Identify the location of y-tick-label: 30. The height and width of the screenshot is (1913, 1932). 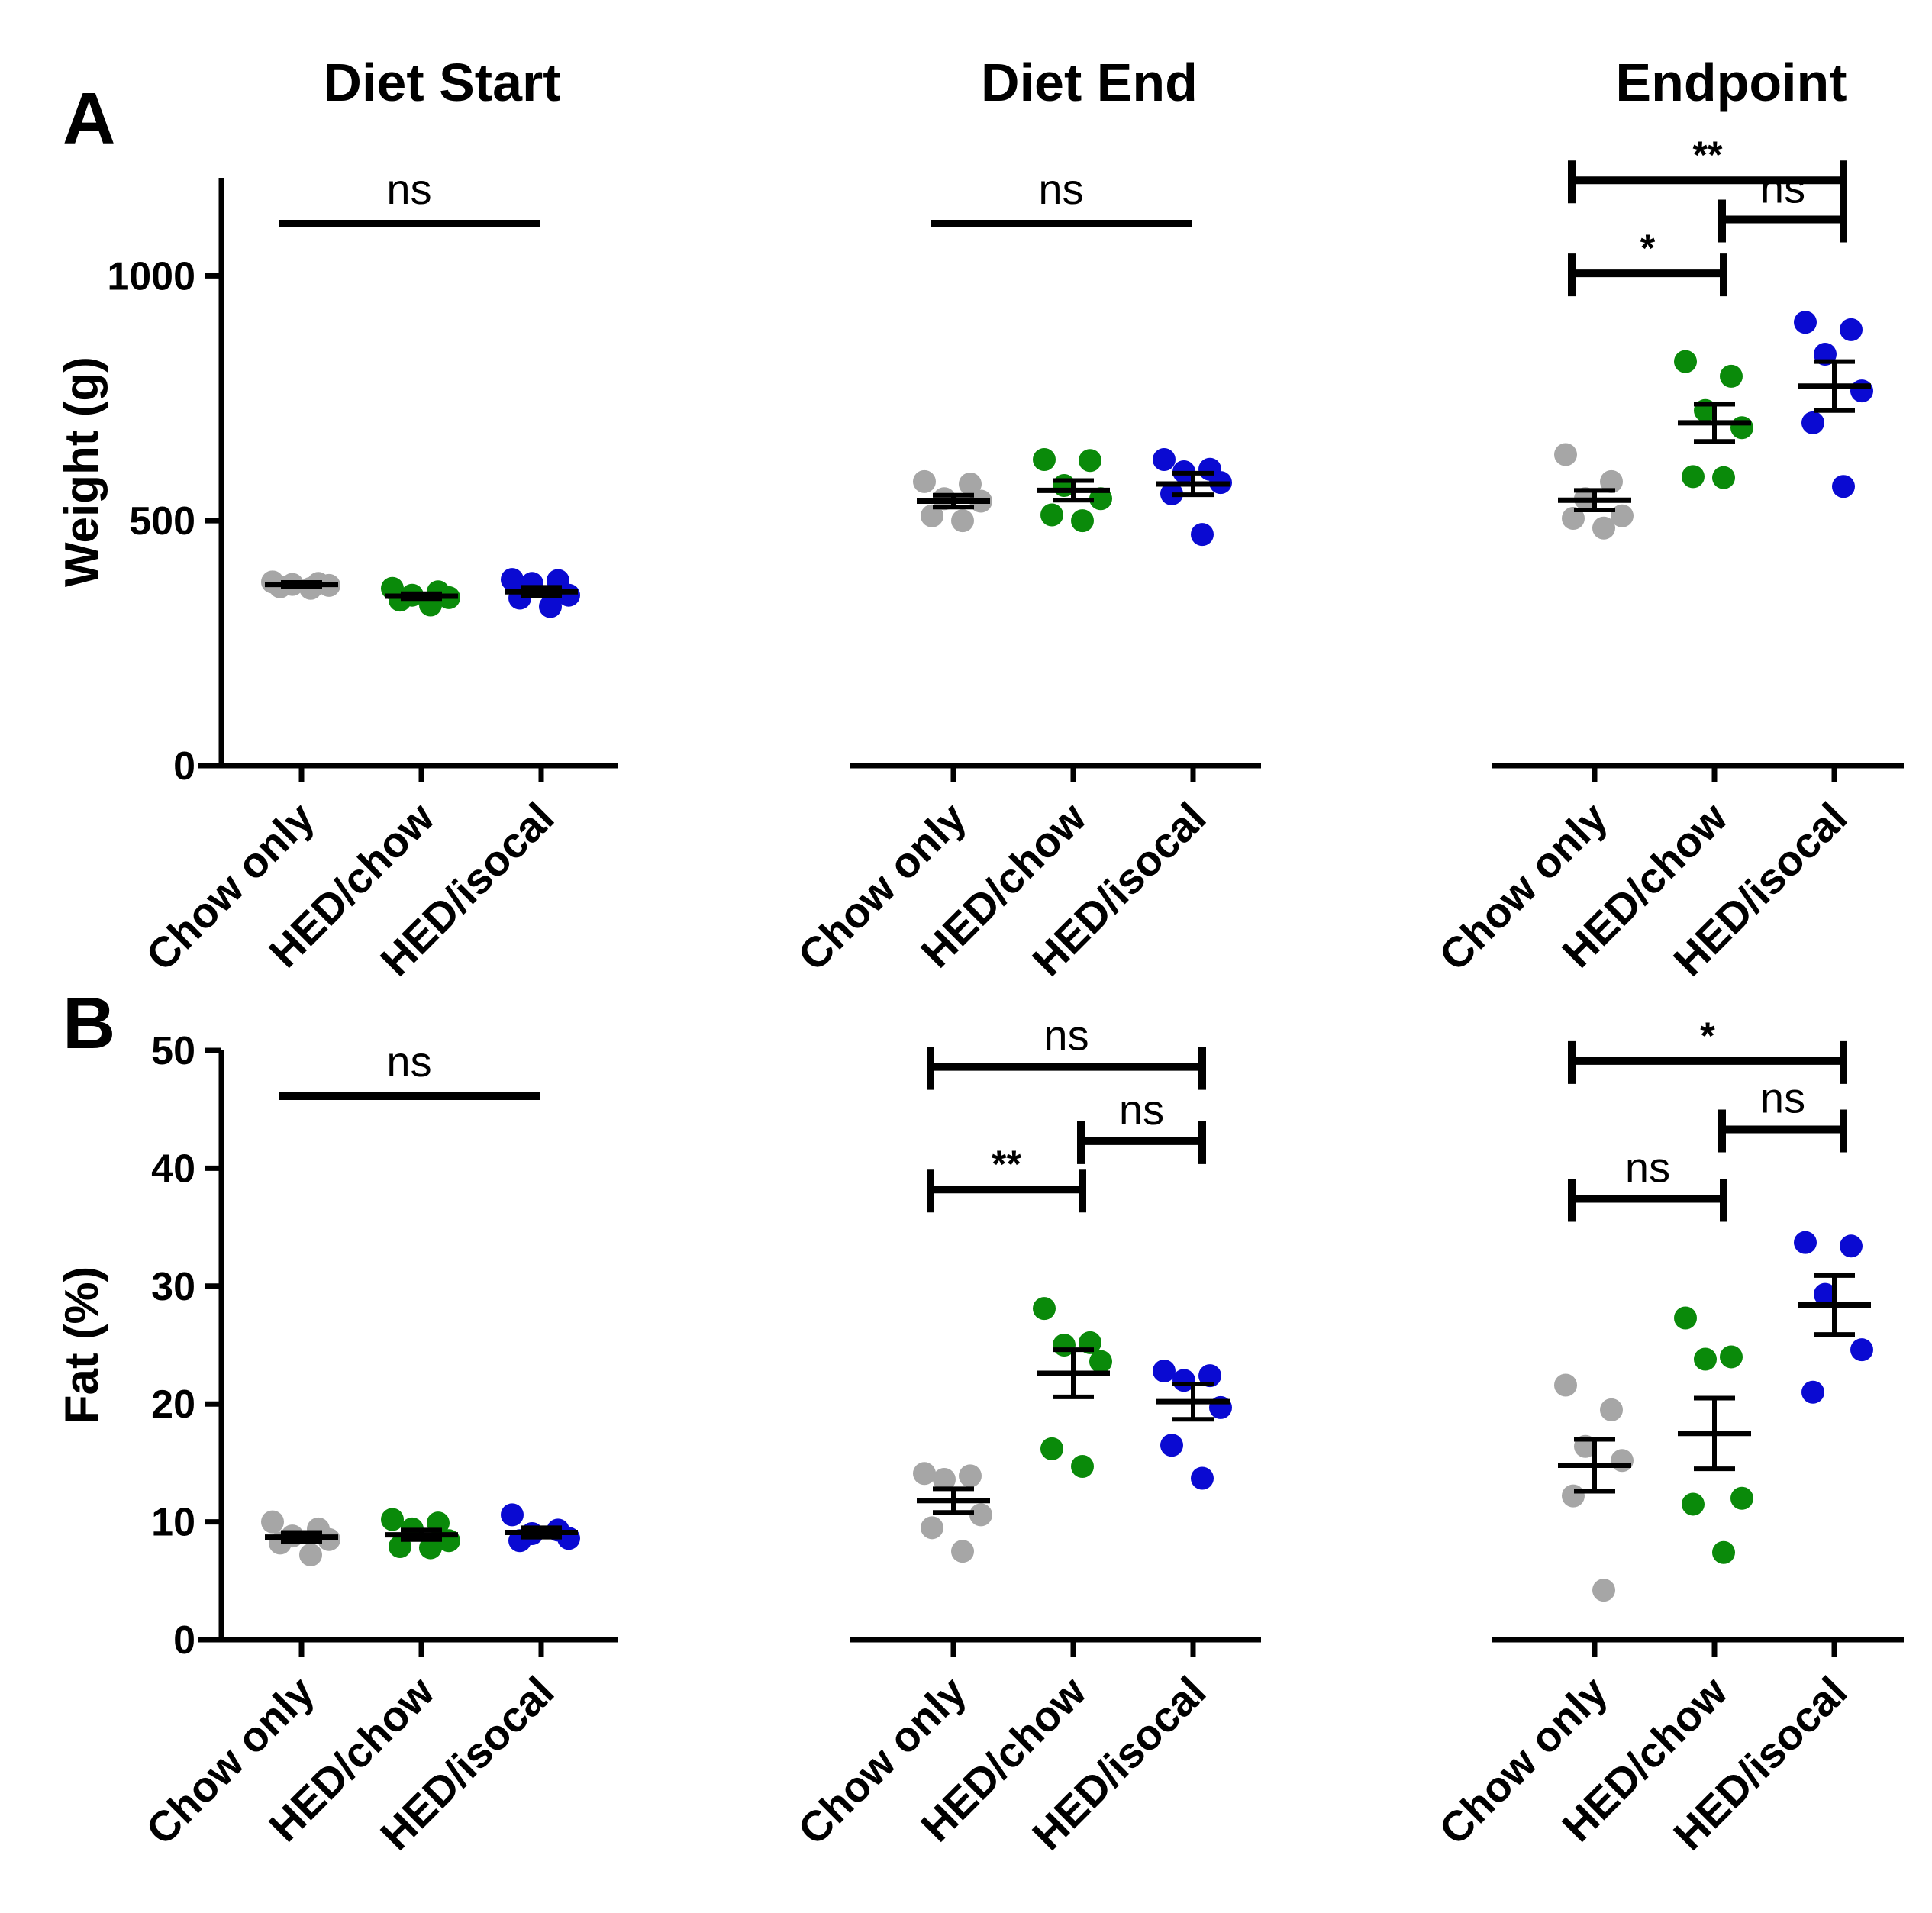
(173, 1287).